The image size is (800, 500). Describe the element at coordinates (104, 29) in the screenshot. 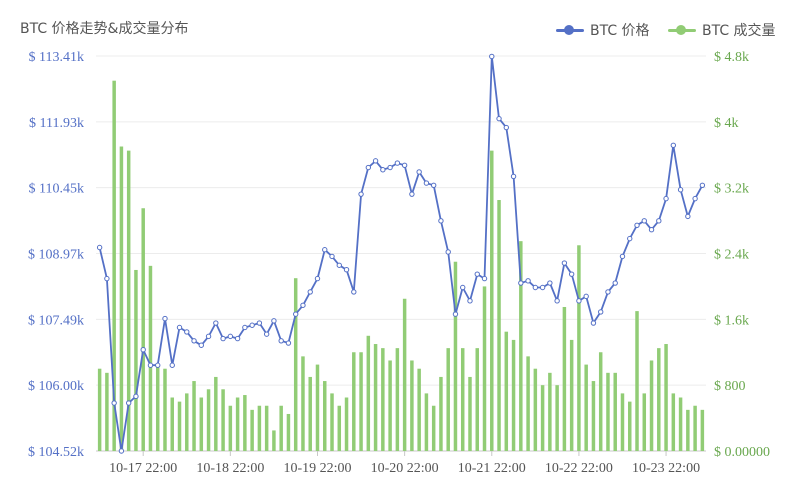

I see `chart-title: BTC 价格走势&成交量分布` at that location.